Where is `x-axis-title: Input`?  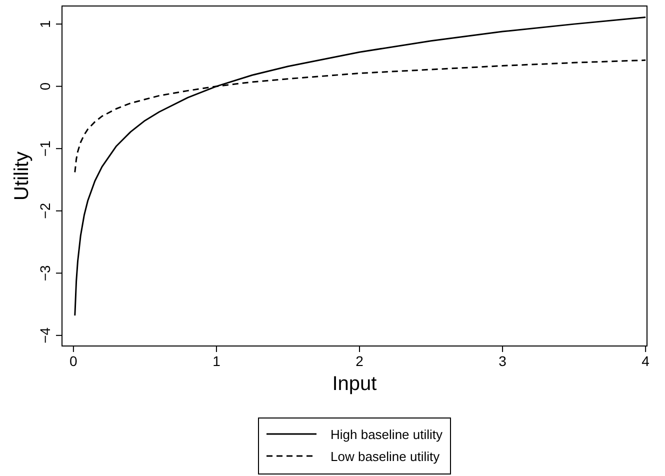
x-axis-title: Input is located at coordinates (355, 384).